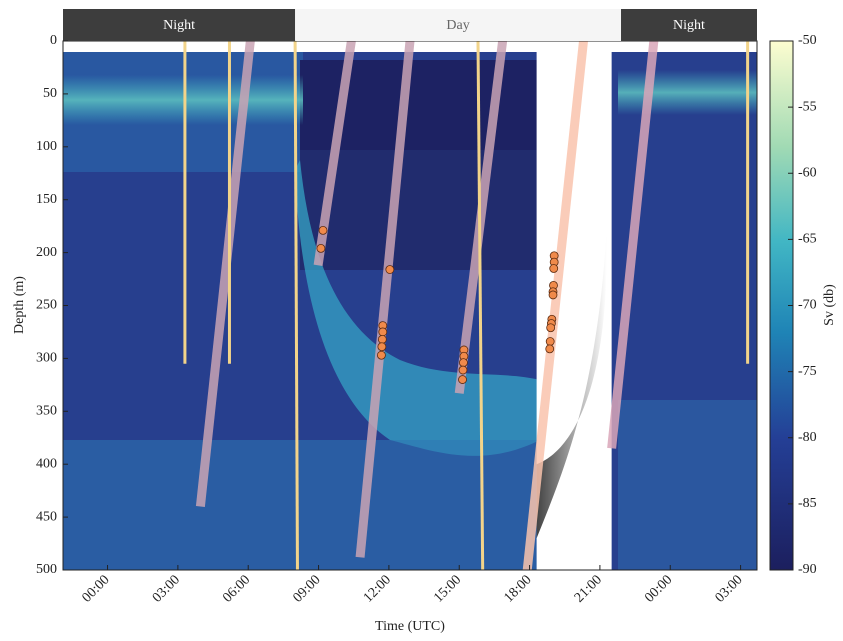  Describe the element at coordinates (807, 239) in the screenshot. I see `colorbar-tick-label: -65` at that location.